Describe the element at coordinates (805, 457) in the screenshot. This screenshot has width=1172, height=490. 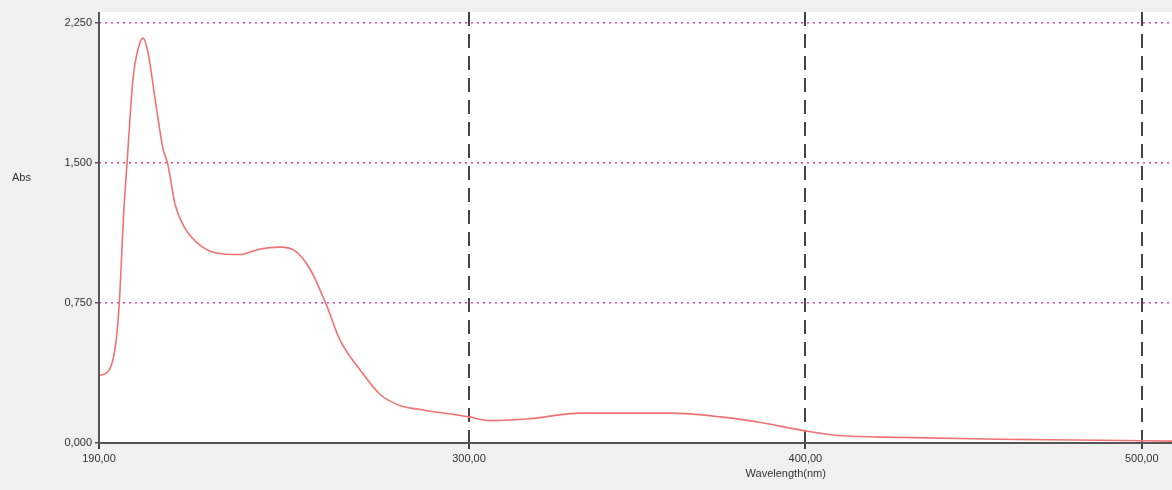
I see `x-tick-label: 400,00` at that location.